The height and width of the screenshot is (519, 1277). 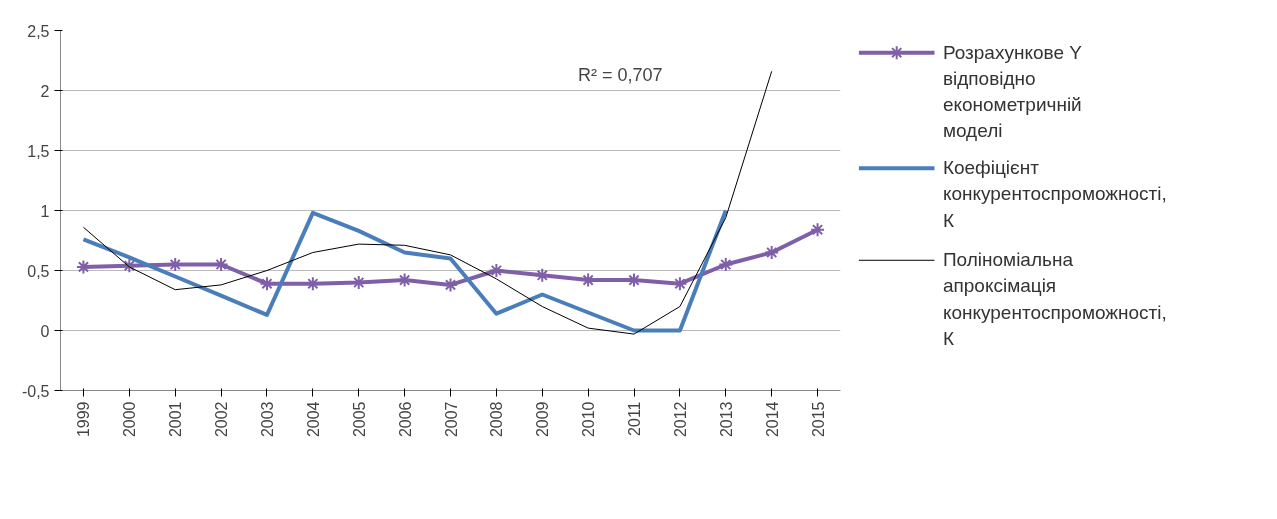 What do you see at coordinates (635, 418) in the screenshot?
I see `x-tick-label: 2011` at bounding box center [635, 418].